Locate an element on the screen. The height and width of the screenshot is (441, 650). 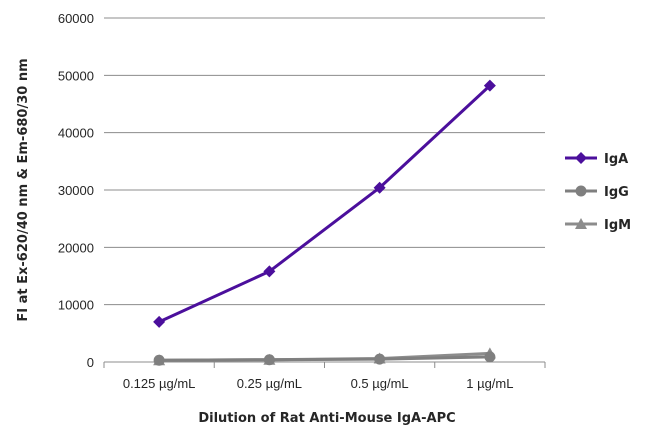
legend-label: IgA is located at coordinates (616, 159).